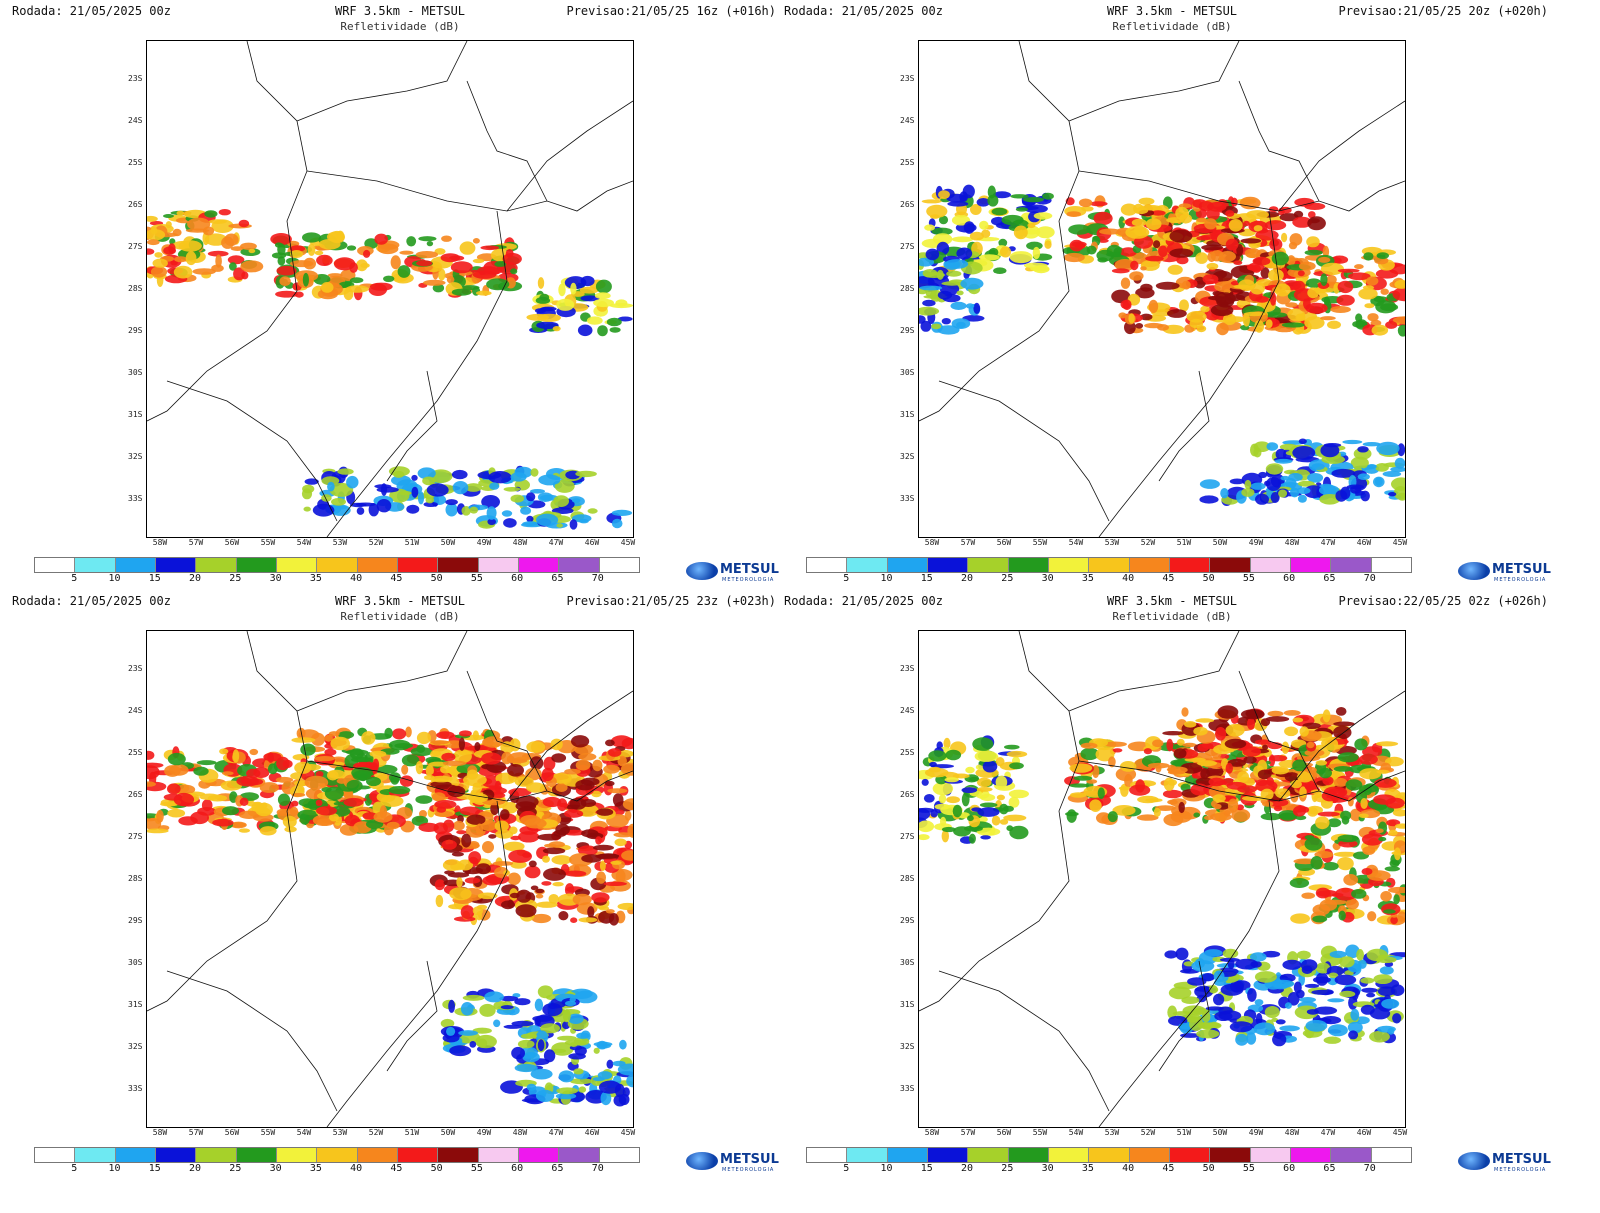  What do you see at coordinates (907, 456) in the screenshot?
I see `latitude-label: 32S` at bounding box center [907, 456].